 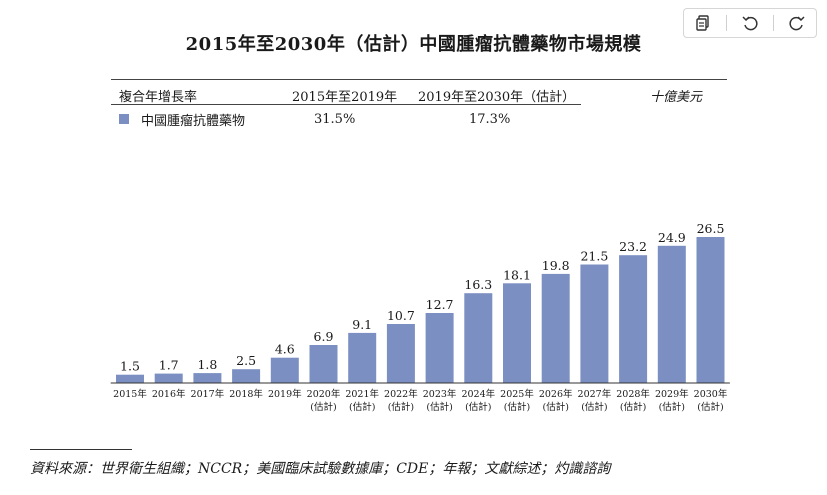 What do you see at coordinates (478, 394) in the screenshot?
I see `category-label-9: 2024年` at bounding box center [478, 394].